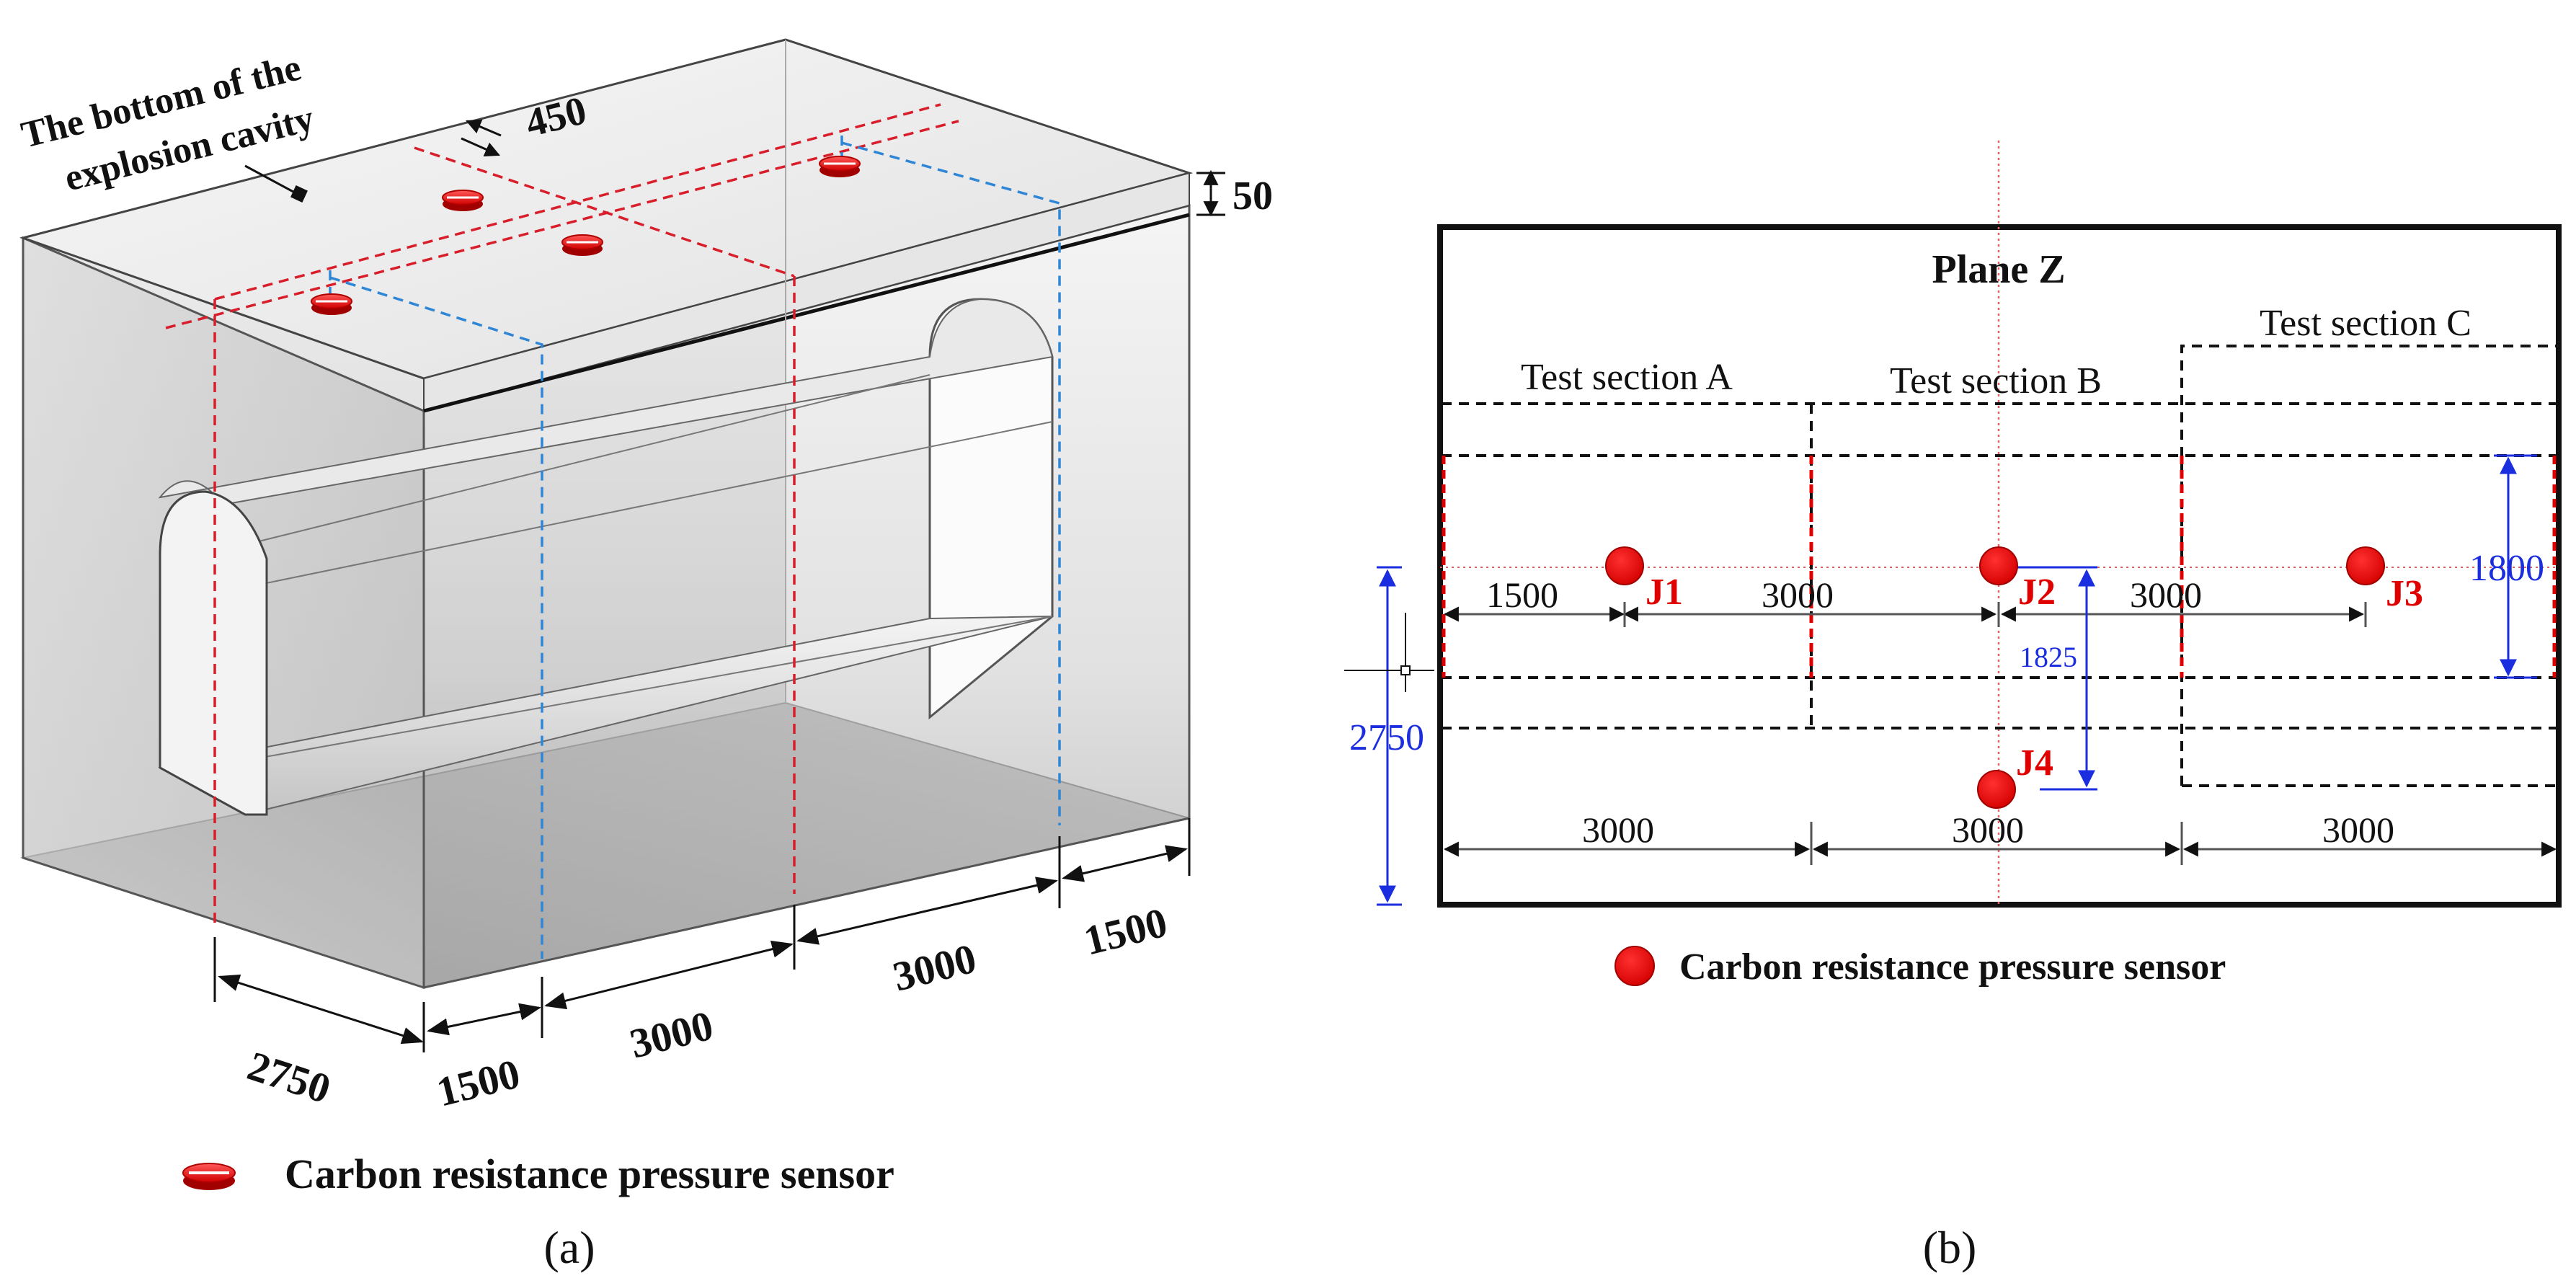  I want to click on sensor-j3-label: J3, so click(2404, 593).